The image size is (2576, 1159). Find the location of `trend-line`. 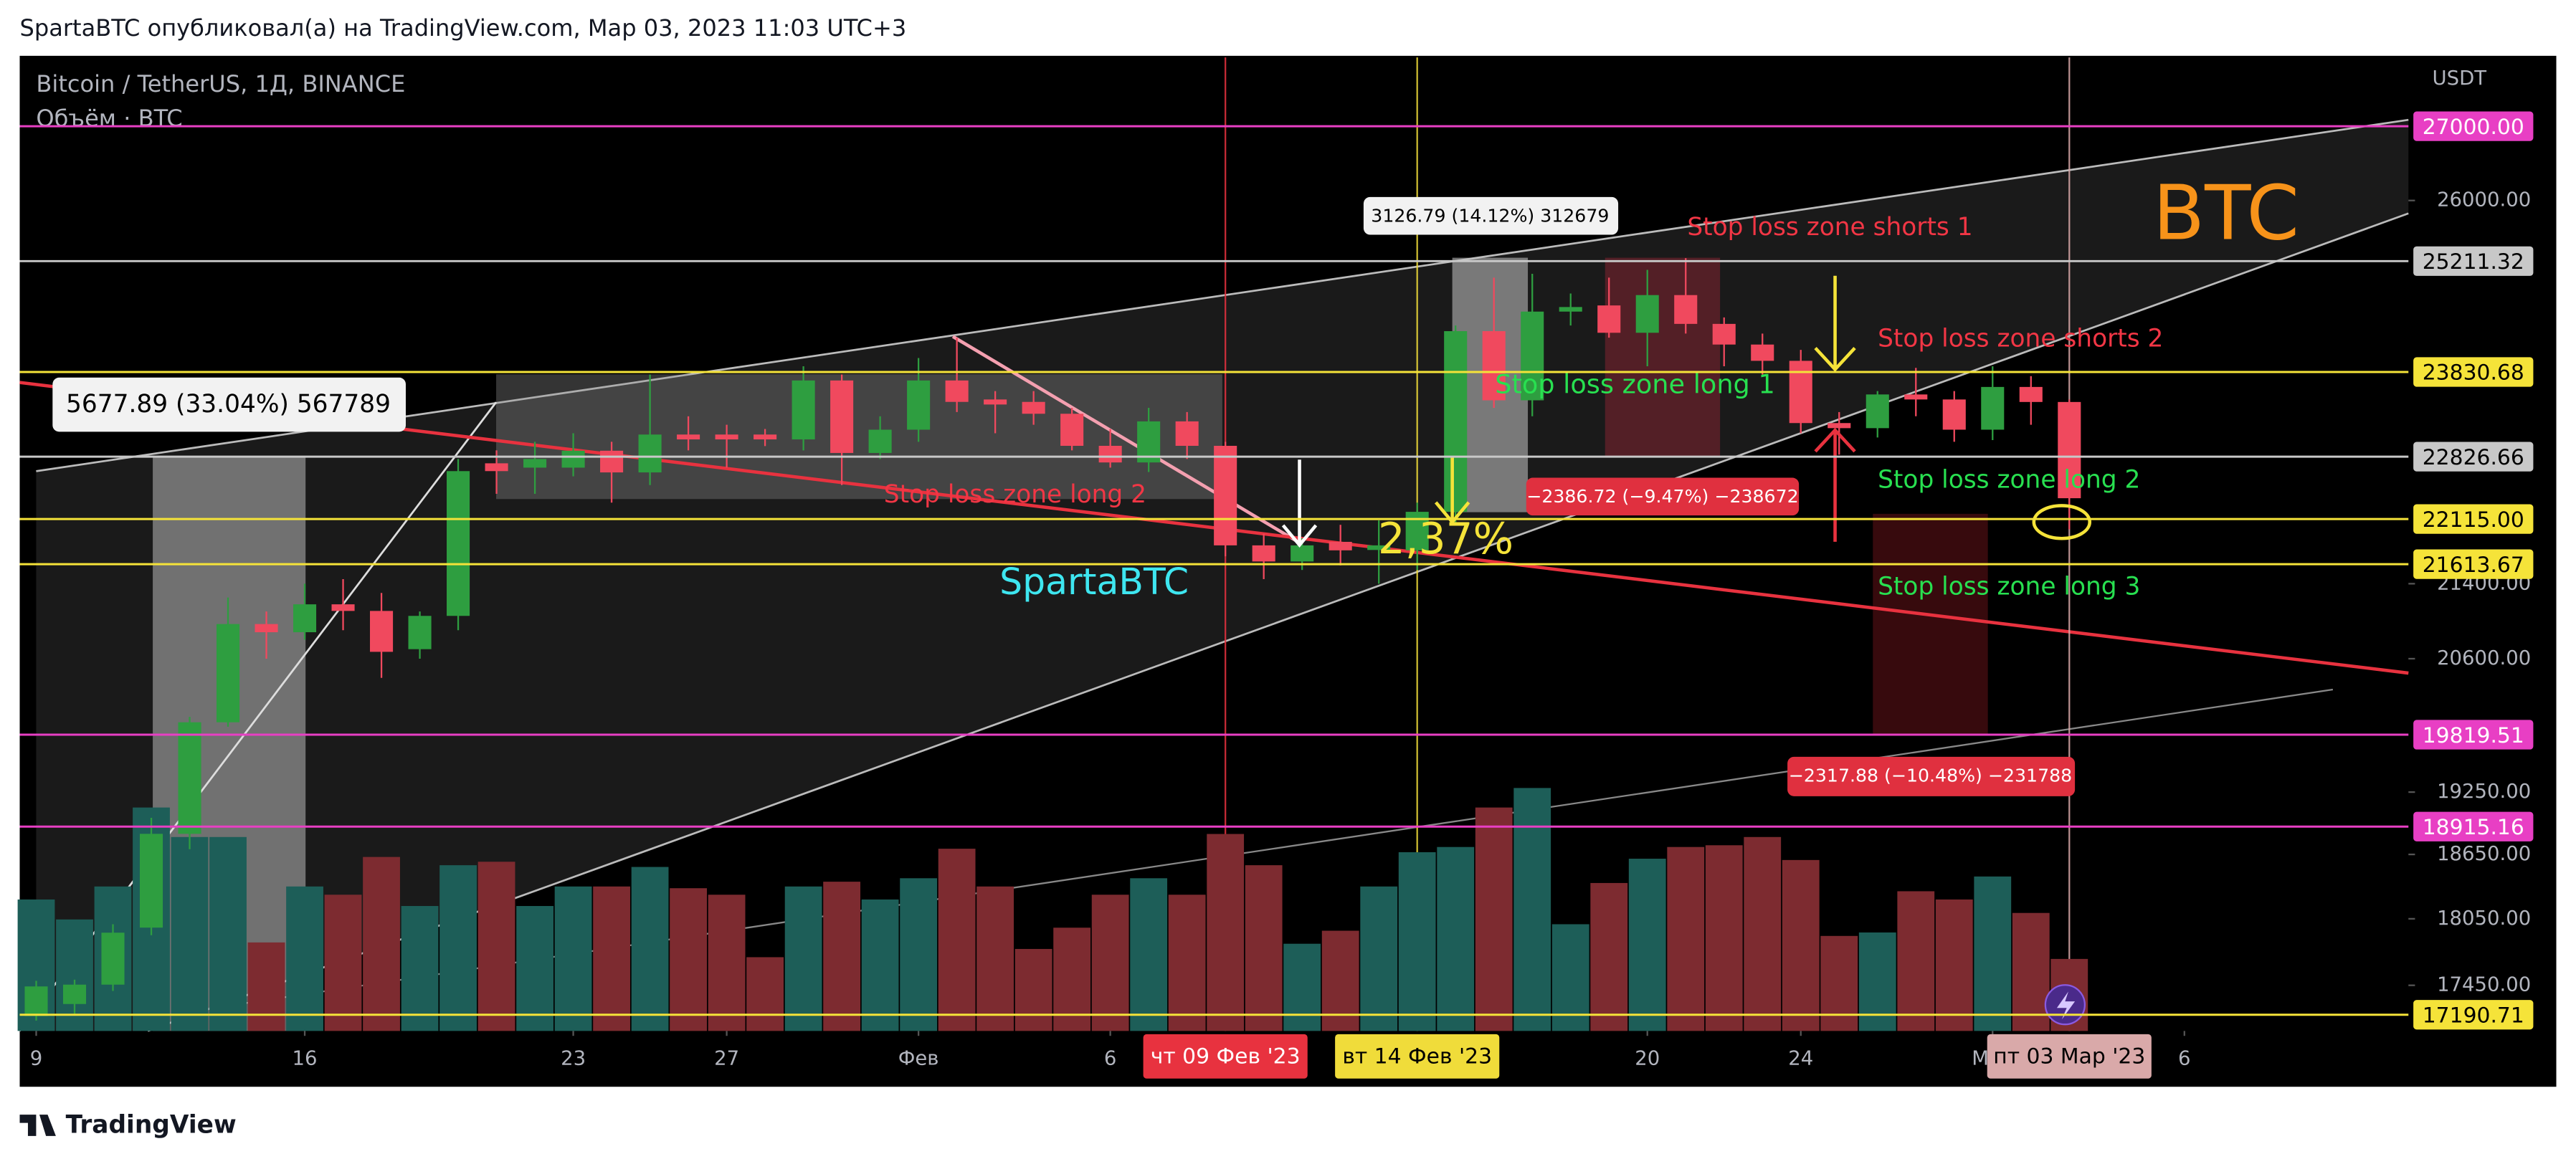

trend-line is located at coordinates (1125, 439).